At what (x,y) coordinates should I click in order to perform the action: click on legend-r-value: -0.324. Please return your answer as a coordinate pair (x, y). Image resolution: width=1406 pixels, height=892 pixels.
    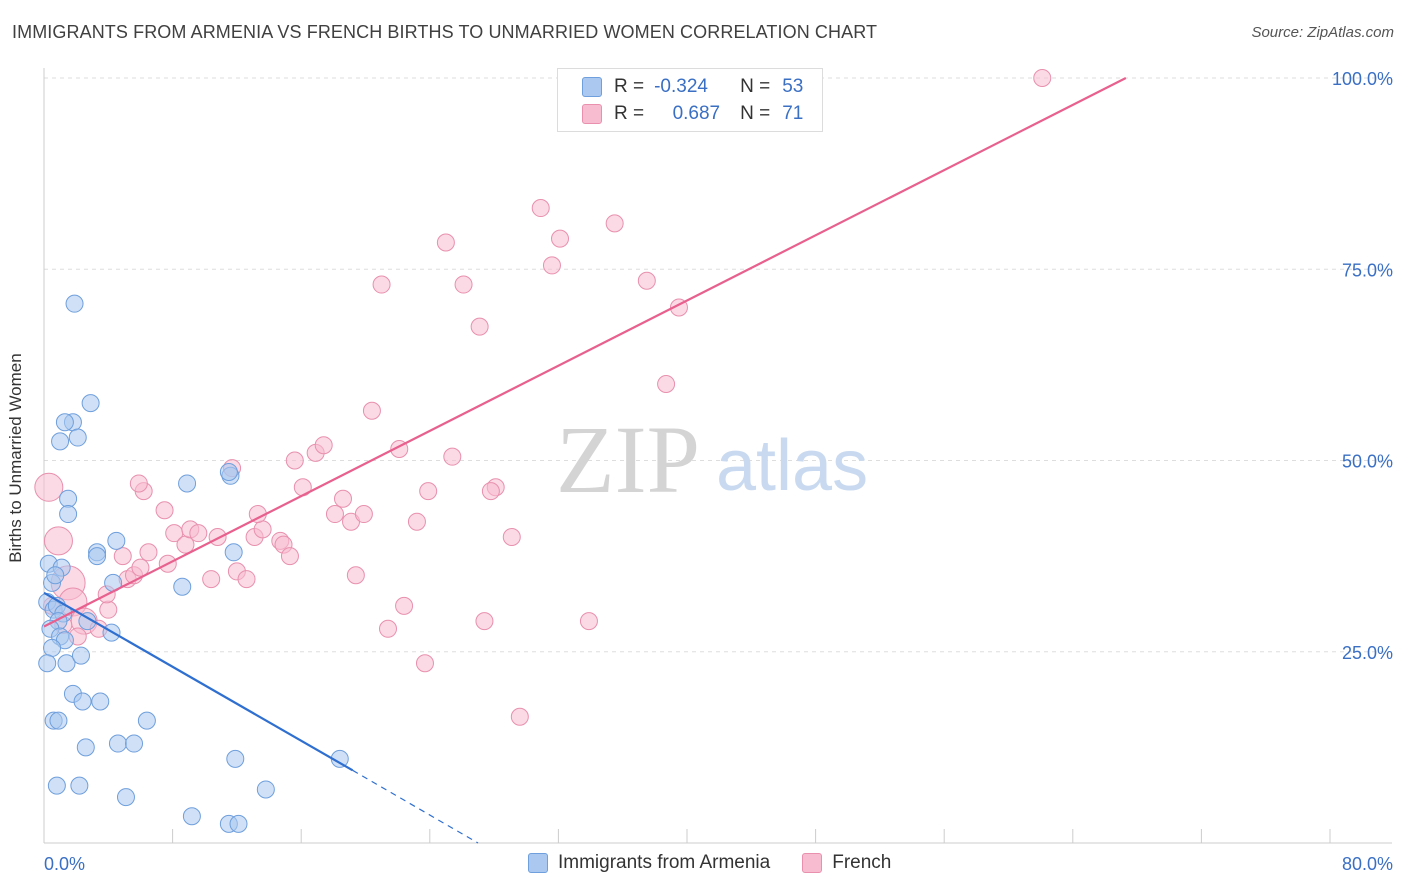
    Looking at the image, I should click on (681, 86).